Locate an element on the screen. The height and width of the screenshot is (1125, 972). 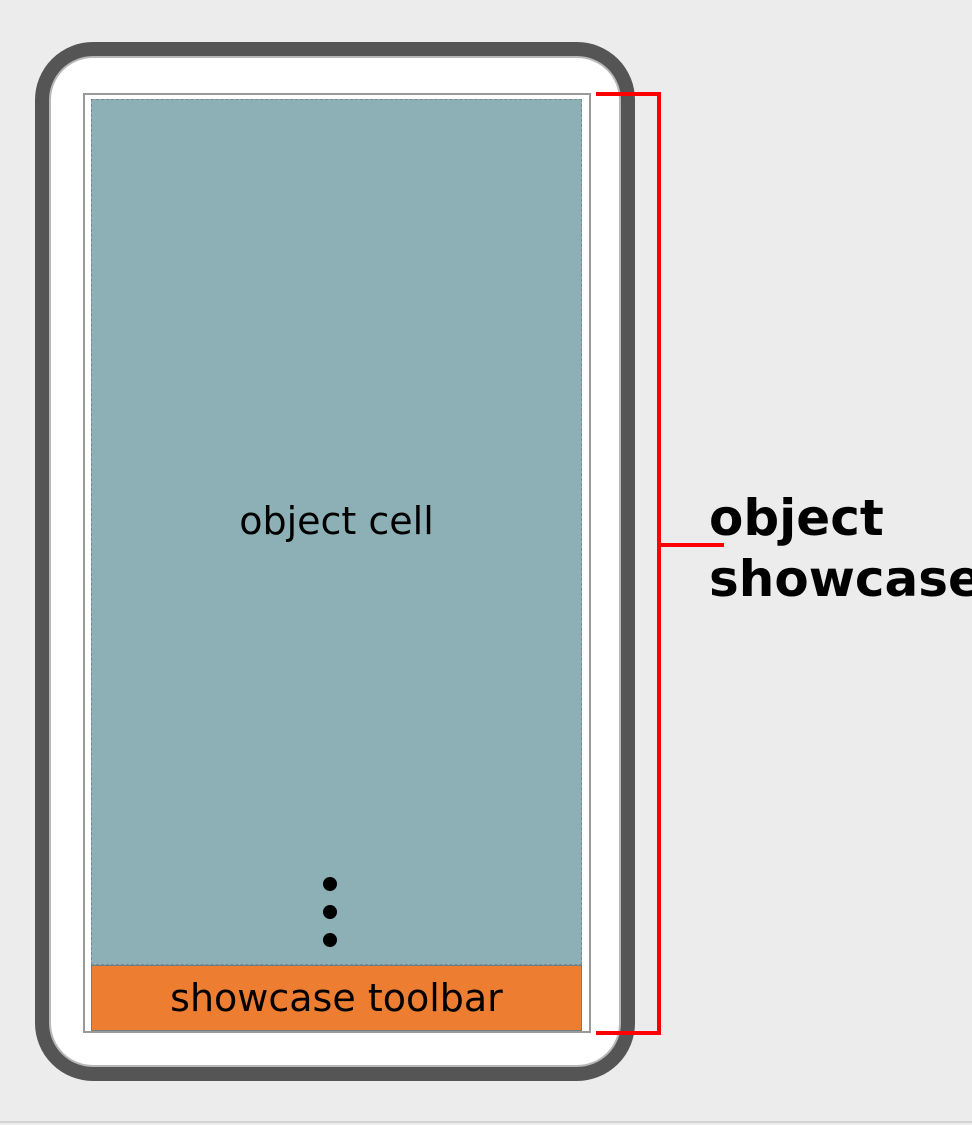
bracket-annotation is located at coordinates (660, 563).